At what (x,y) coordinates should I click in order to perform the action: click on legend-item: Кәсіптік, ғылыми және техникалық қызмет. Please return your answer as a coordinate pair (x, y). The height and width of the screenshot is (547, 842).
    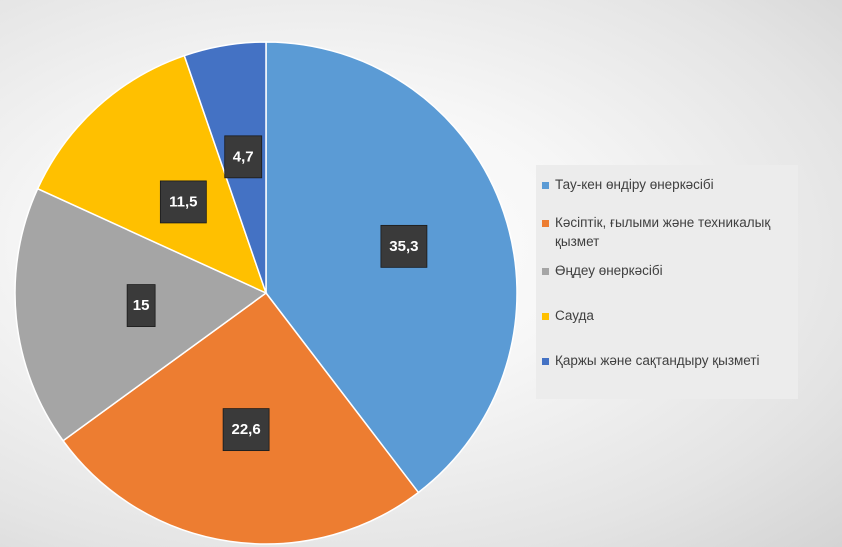
    Looking at the image, I should click on (670, 232).